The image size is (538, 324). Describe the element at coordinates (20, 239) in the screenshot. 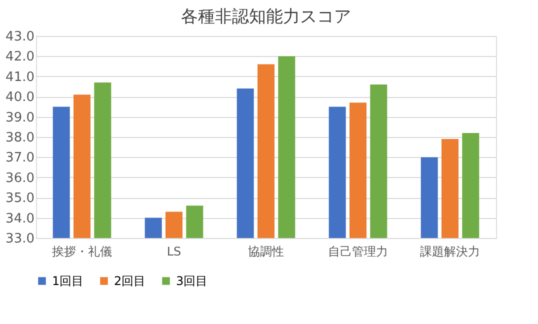

I see `y-tick-label: 33.0` at that location.